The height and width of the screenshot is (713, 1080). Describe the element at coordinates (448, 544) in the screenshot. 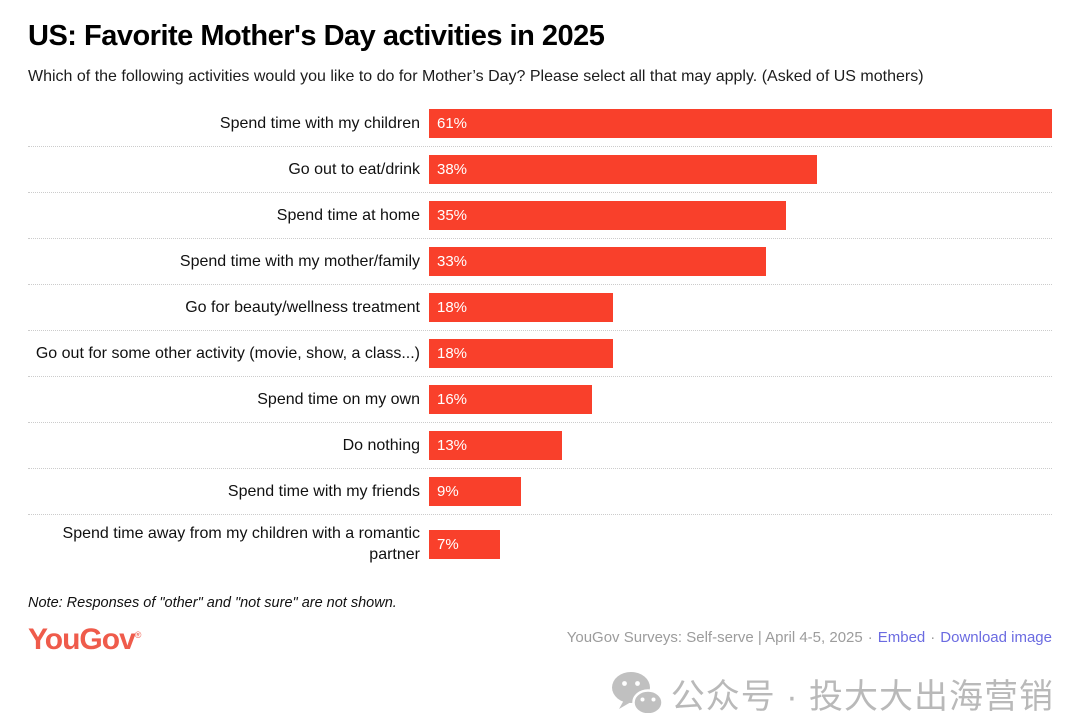

I see `value-label: 7%` at that location.